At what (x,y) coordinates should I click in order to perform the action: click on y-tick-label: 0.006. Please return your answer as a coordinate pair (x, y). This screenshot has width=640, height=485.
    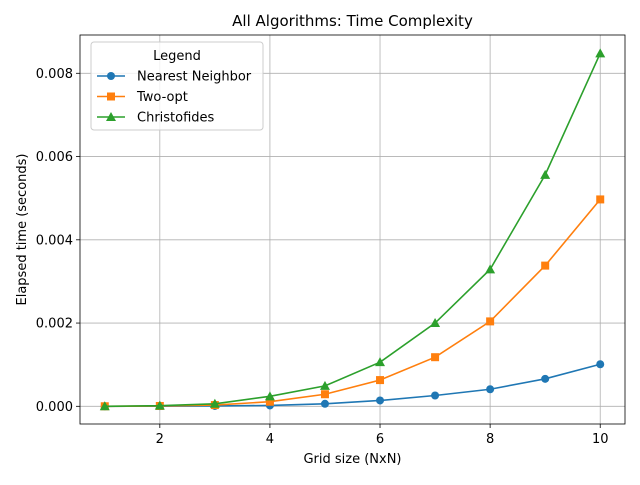
    Looking at the image, I should click on (54, 157).